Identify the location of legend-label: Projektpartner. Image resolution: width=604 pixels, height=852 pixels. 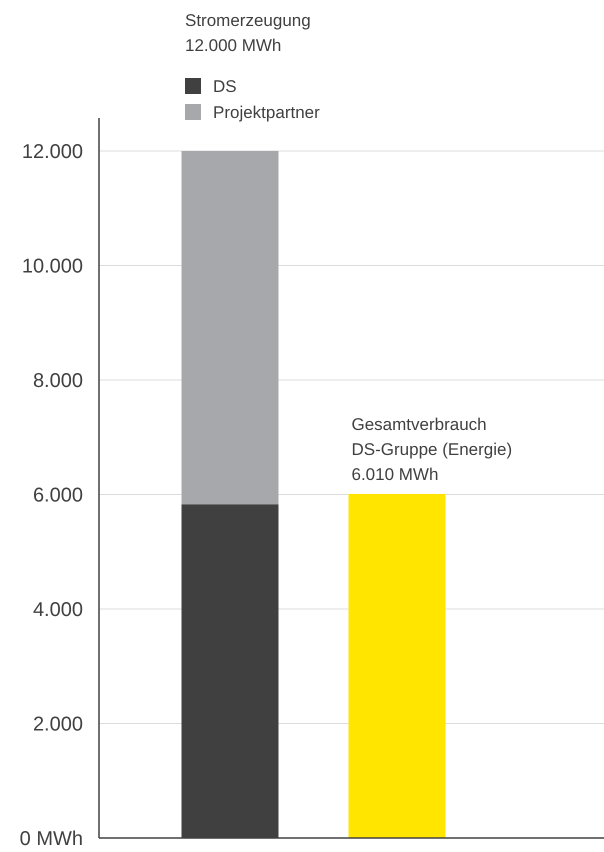
(266, 112).